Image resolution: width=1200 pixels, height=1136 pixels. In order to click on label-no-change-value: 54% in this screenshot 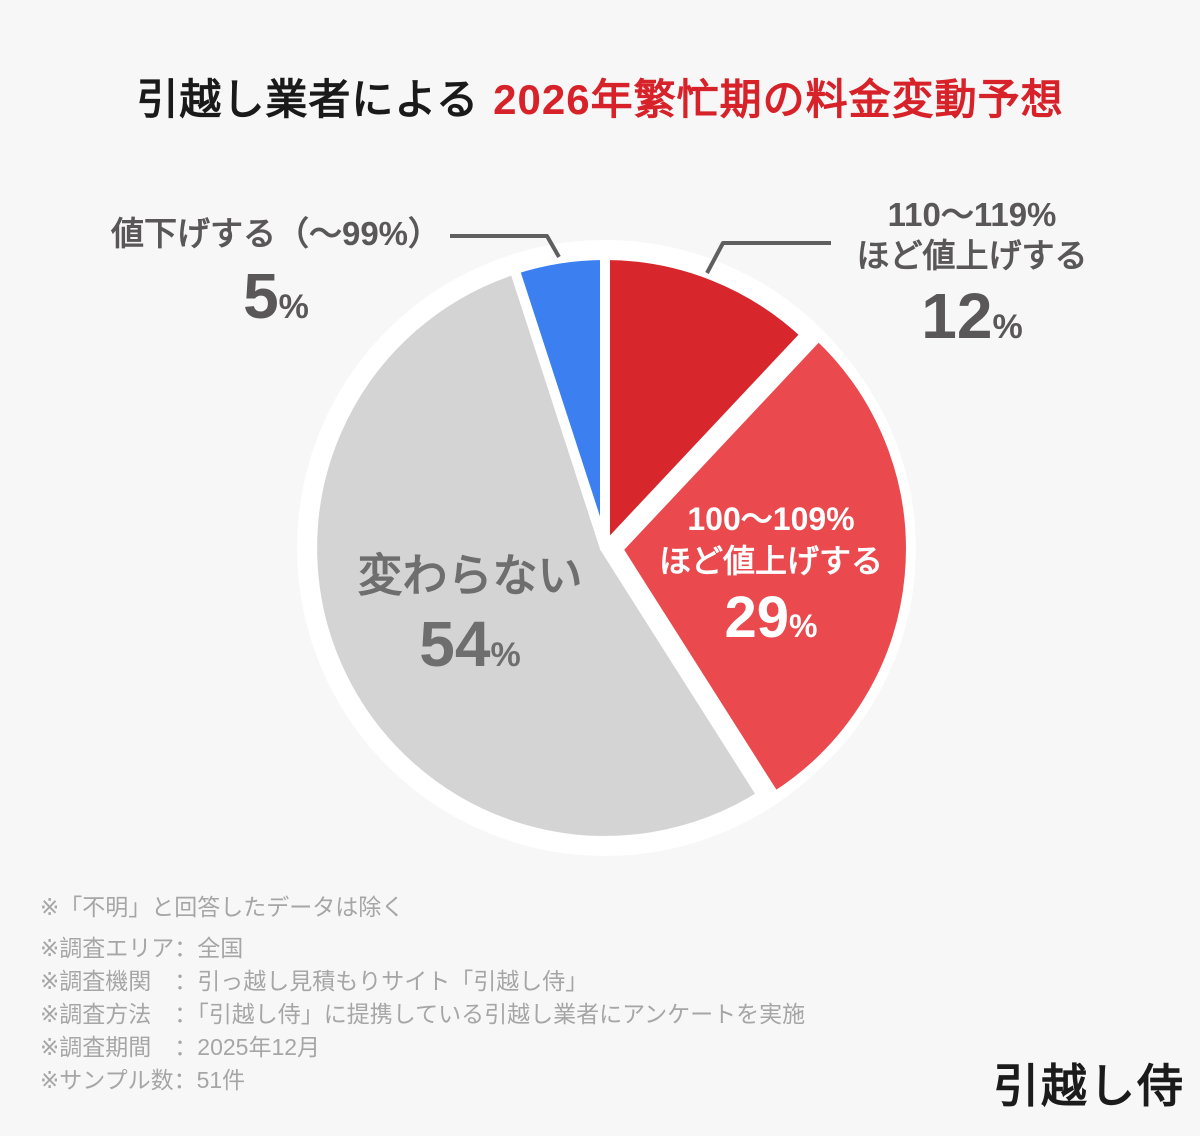, I will do `click(470, 644)`.